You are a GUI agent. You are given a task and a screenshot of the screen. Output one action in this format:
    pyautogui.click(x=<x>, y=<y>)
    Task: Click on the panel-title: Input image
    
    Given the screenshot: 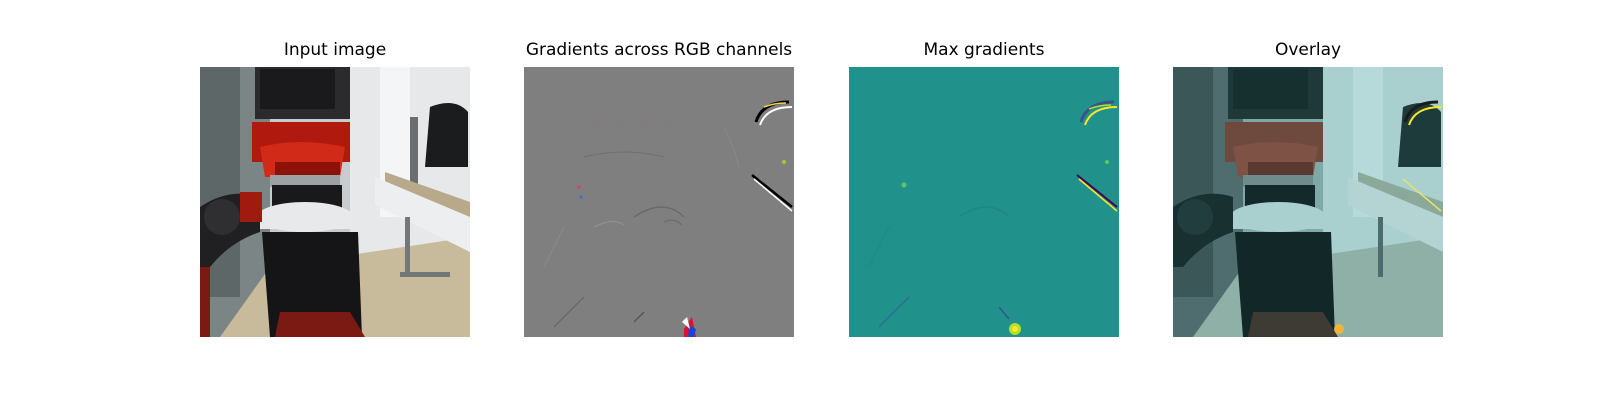 What is the action you would take?
    pyautogui.click(x=335, y=50)
    